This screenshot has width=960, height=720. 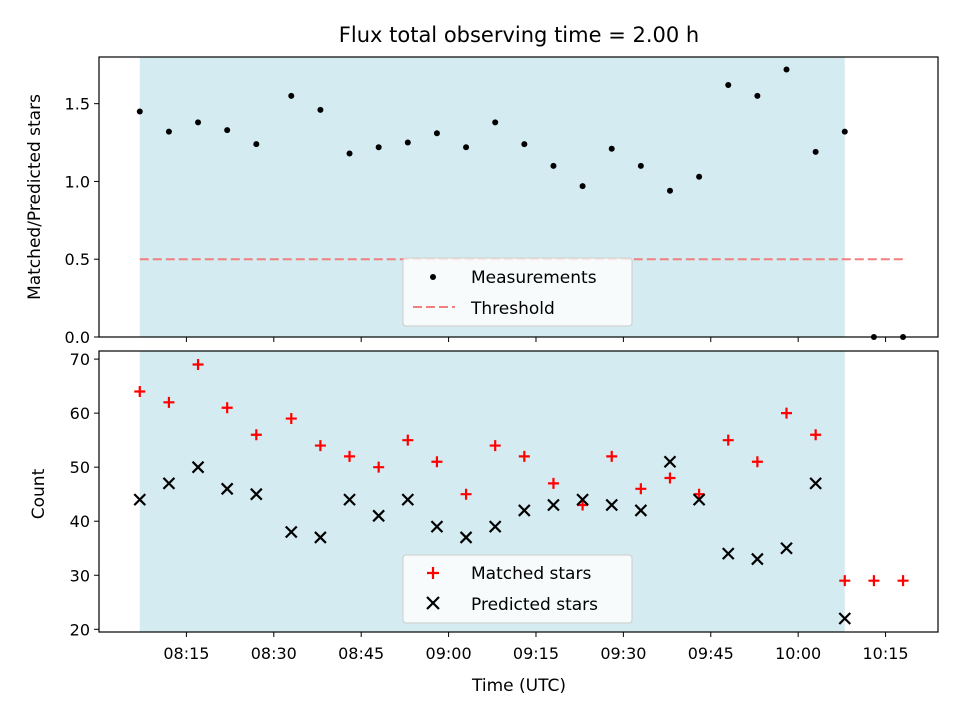 I want to click on x-tick-label: 09:45, so click(x=711, y=653).